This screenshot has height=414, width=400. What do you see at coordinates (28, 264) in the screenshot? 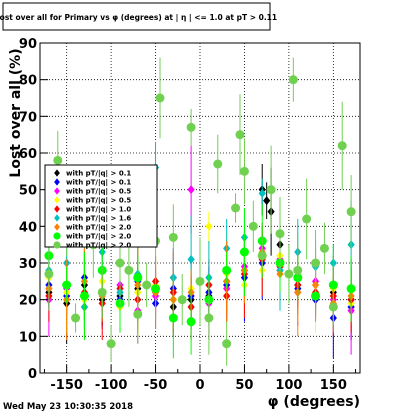
I see `y-tick-label: 30` at bounding box center [28, 264].